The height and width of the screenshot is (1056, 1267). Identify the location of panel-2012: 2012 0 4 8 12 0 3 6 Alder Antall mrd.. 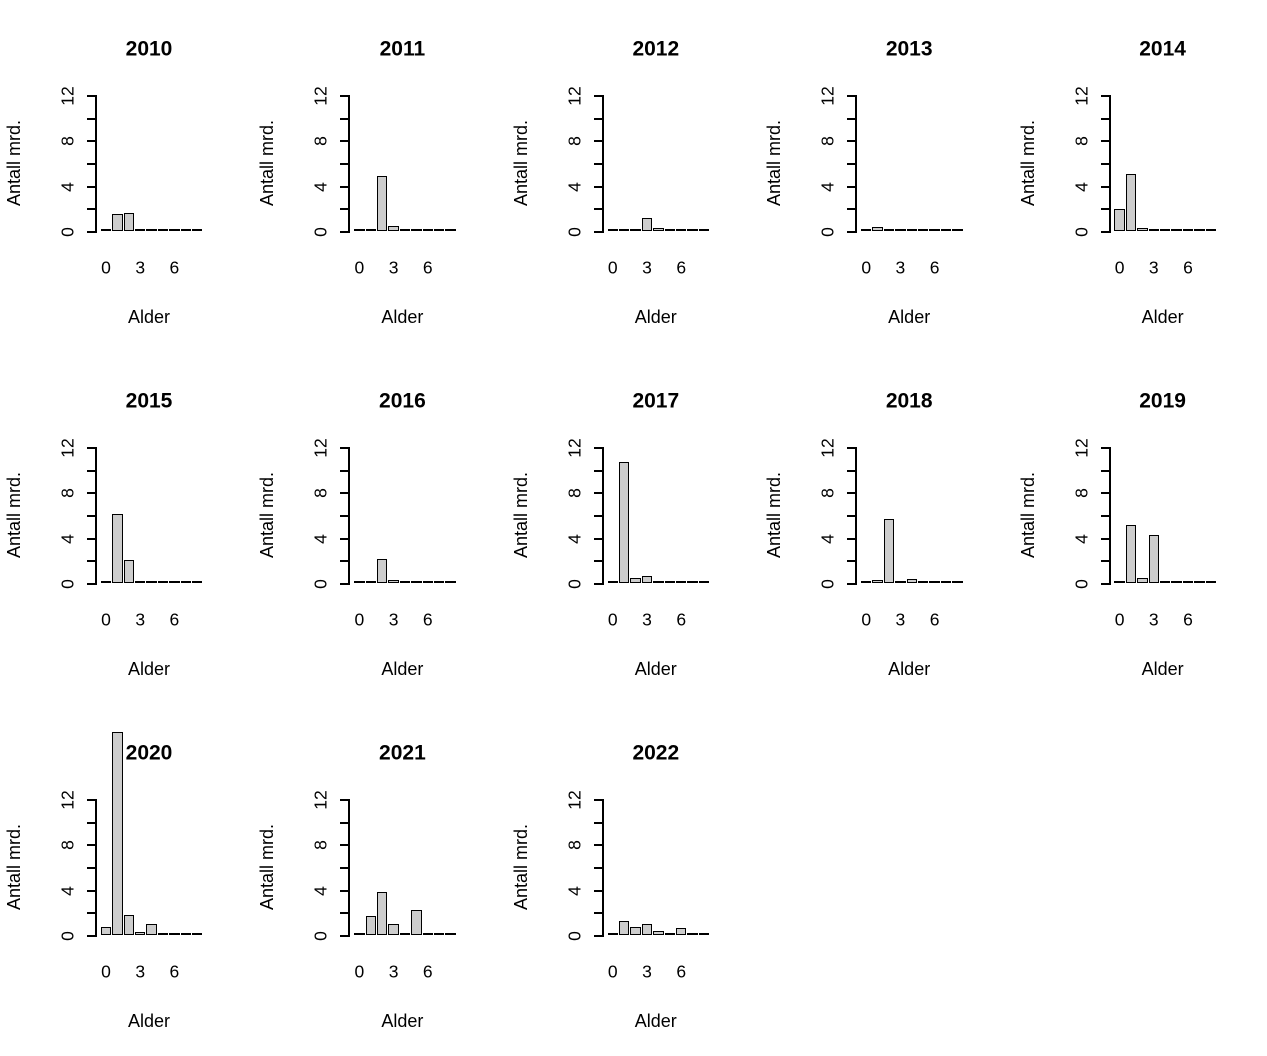
(634, 176).